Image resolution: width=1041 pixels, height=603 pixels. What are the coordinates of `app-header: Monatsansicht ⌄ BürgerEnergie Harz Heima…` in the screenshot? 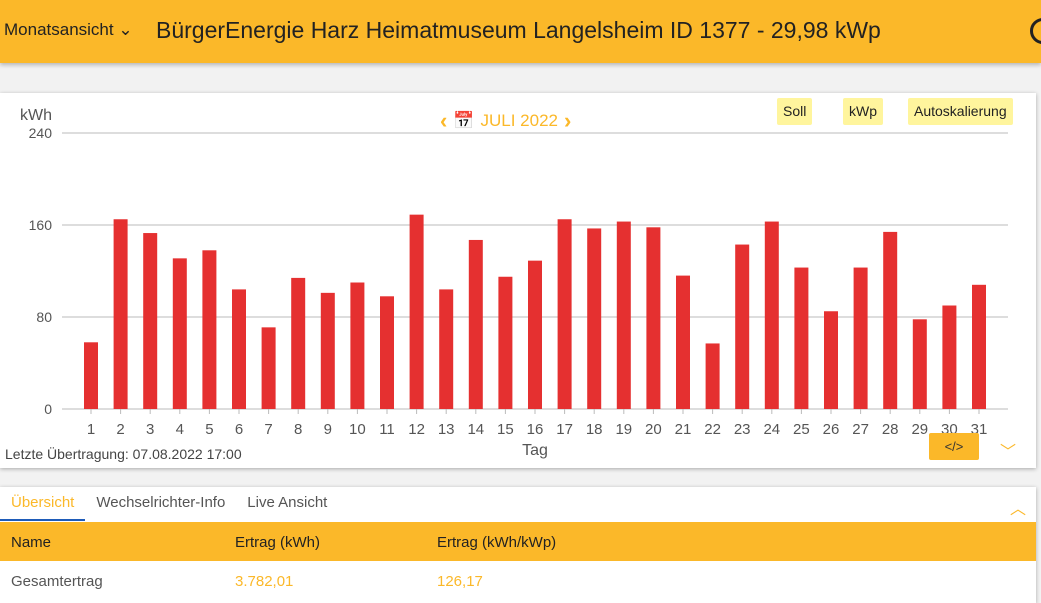 It's located at (520, 31).